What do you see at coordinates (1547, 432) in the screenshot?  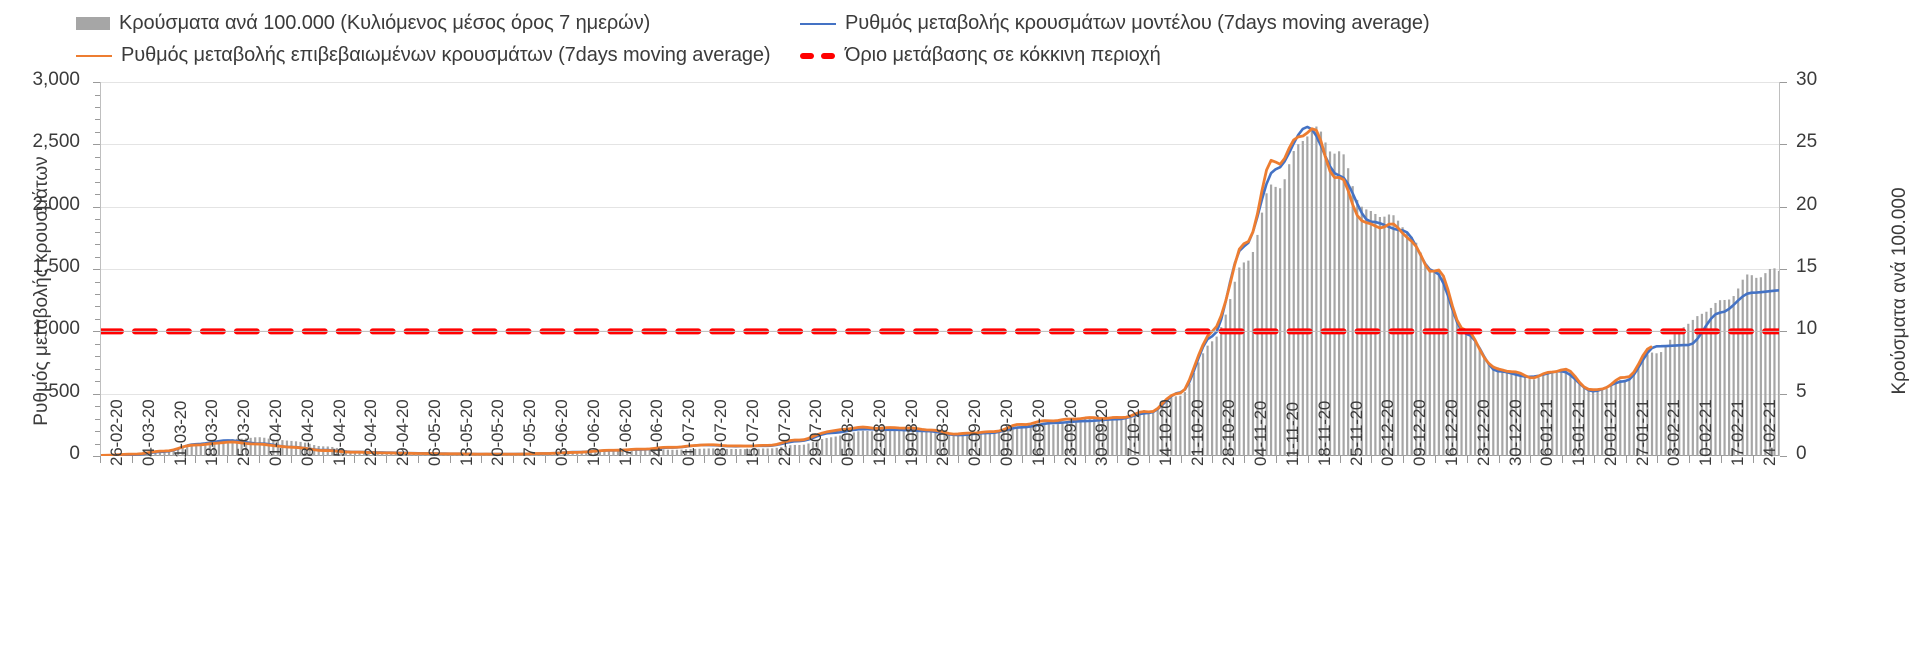 I see `x-axis-tick-label: 06-01-21` at bounding box center [1547, 432].